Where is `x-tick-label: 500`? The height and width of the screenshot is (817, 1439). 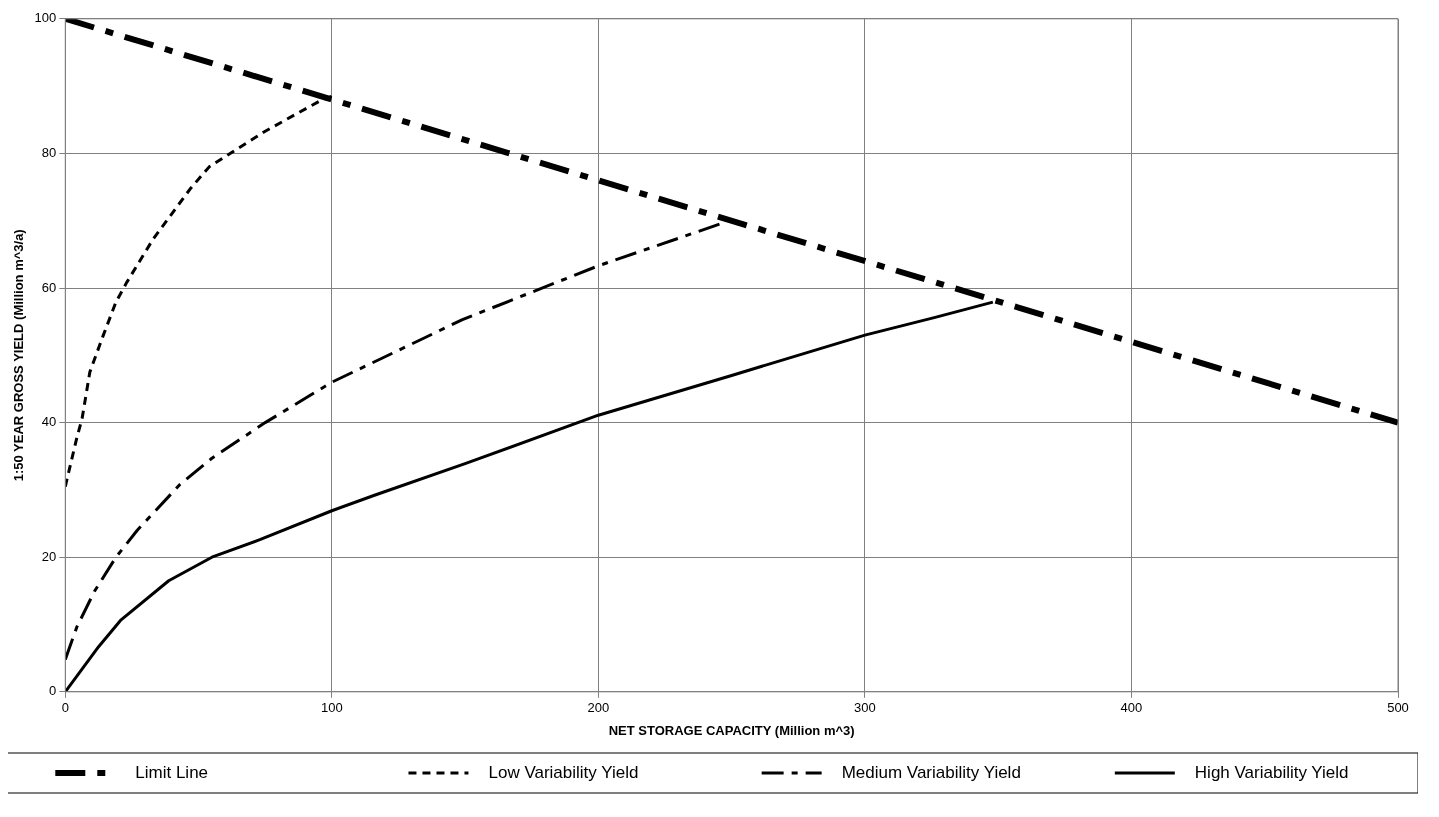 x-tick-label: 500 is located at coordinates (1398, 708).